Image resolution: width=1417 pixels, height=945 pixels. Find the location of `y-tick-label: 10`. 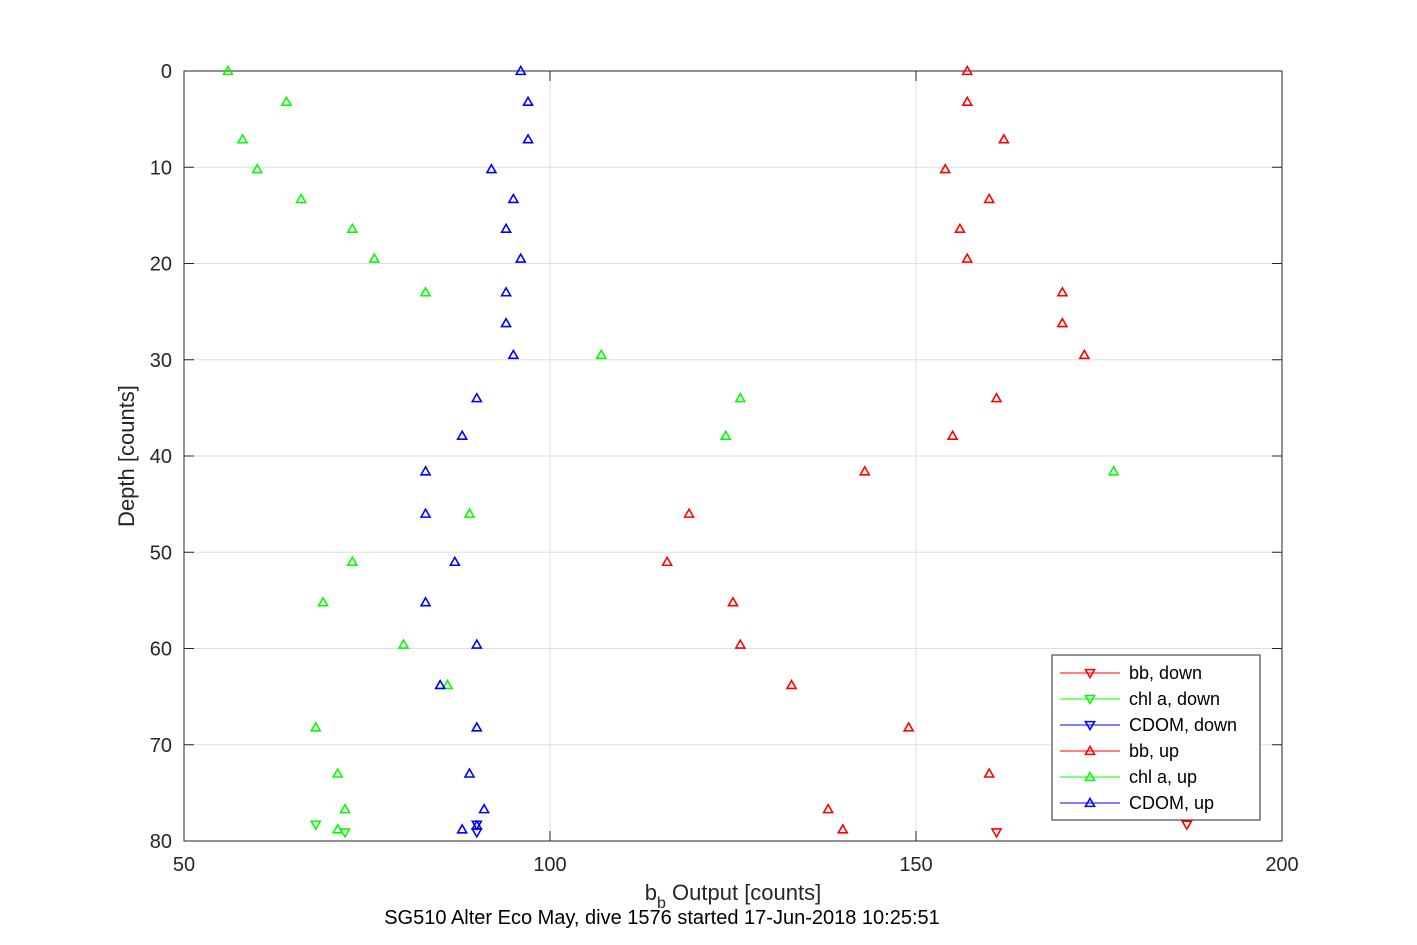

y-tick-label: 10 is located at coordinates (161, 168).